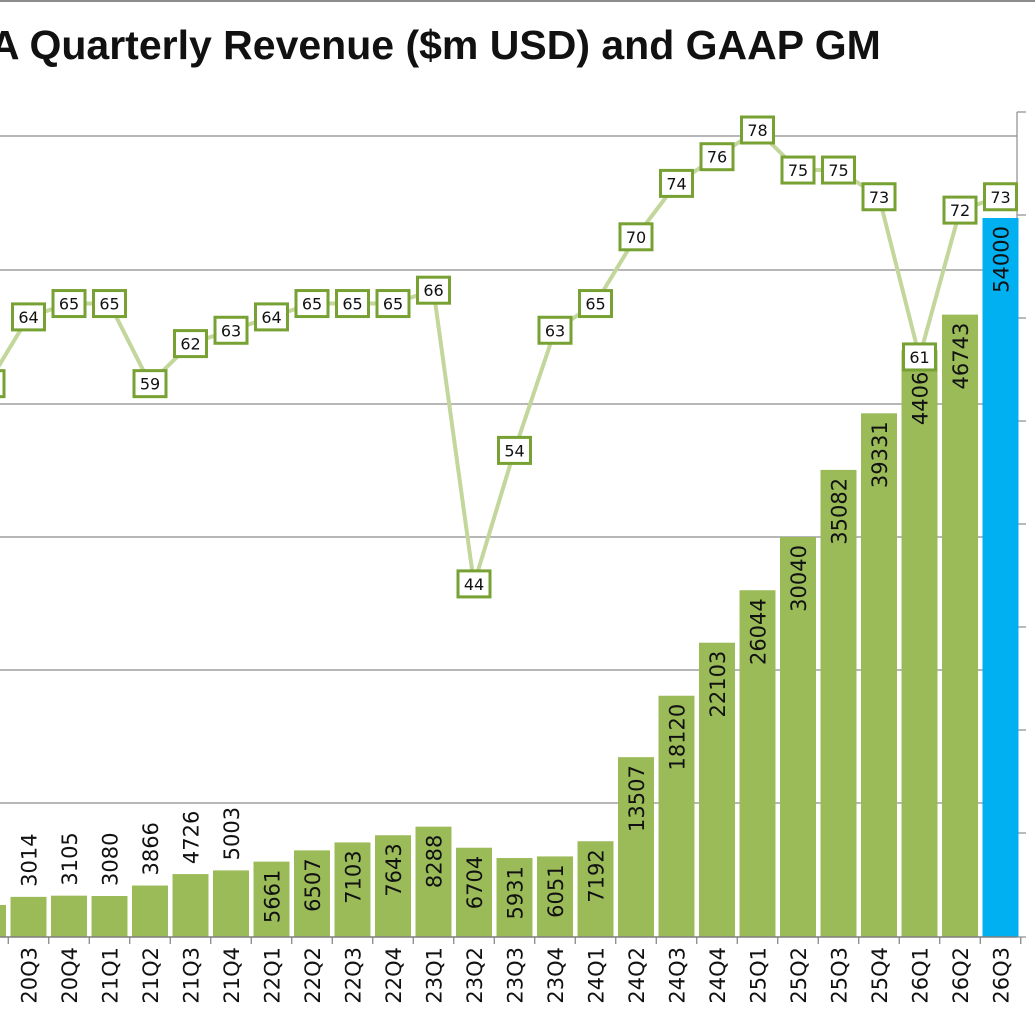 This screenshot has width=1035, height=1034. I want to click on revenue-value-label: 18120, so click(678, 737).